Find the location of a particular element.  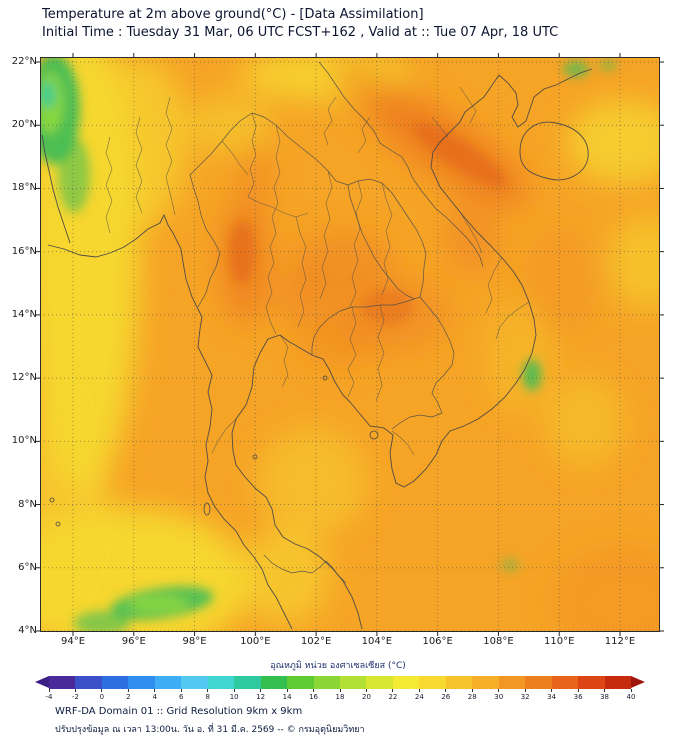

colorbar-tick-label: 32 is located at coordinates (525, 697).